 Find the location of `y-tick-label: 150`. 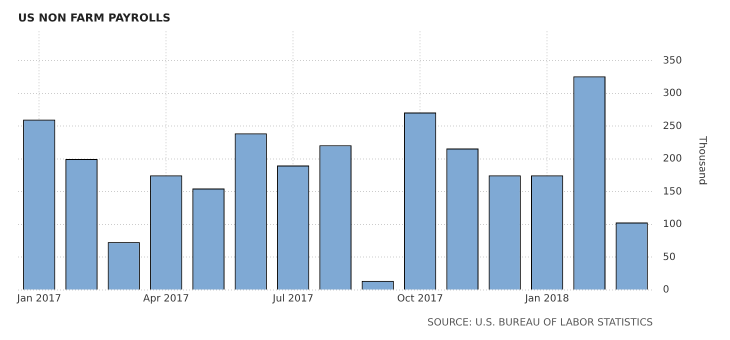

y-tick-label: 150 is located at coordinates (672, 192).